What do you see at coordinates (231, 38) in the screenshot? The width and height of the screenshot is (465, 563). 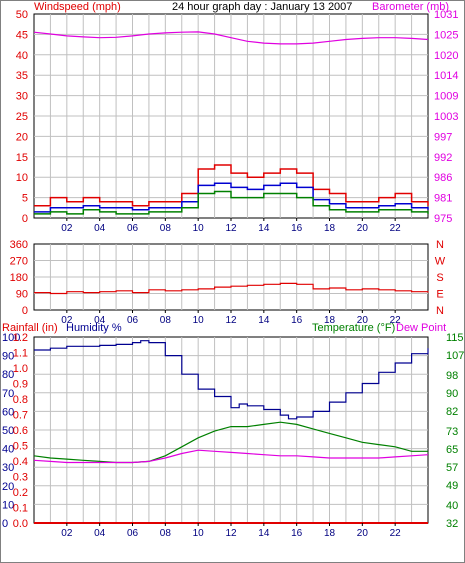 I see `series-barometer` at bounding box center [231, 38].